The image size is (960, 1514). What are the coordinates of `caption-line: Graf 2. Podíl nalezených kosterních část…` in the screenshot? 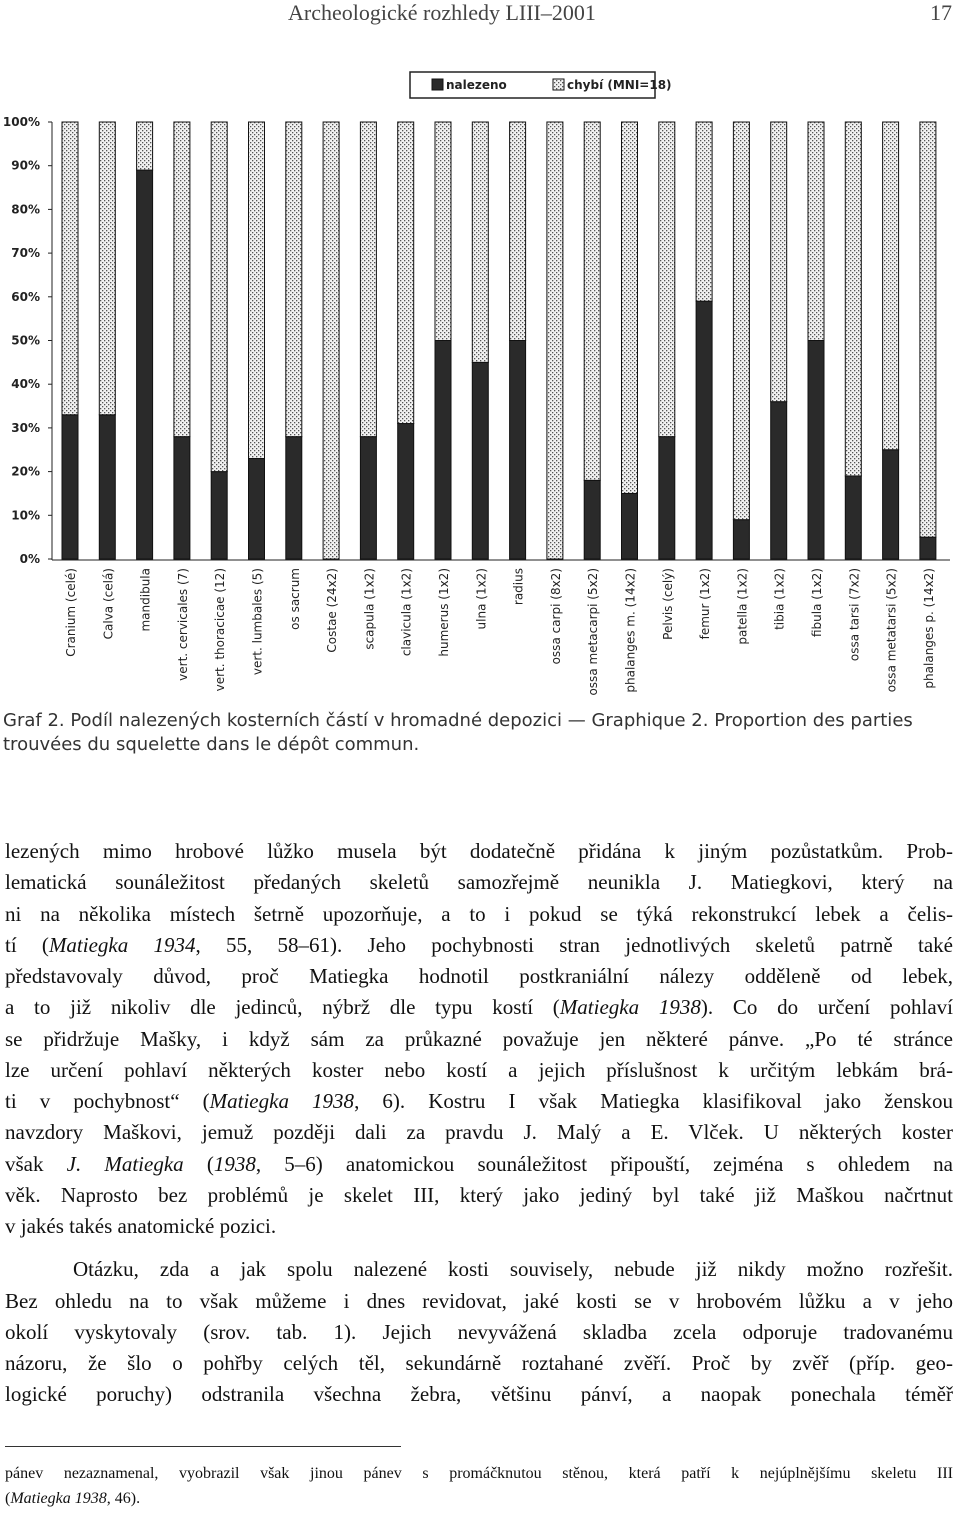 It's located at (458, 720).